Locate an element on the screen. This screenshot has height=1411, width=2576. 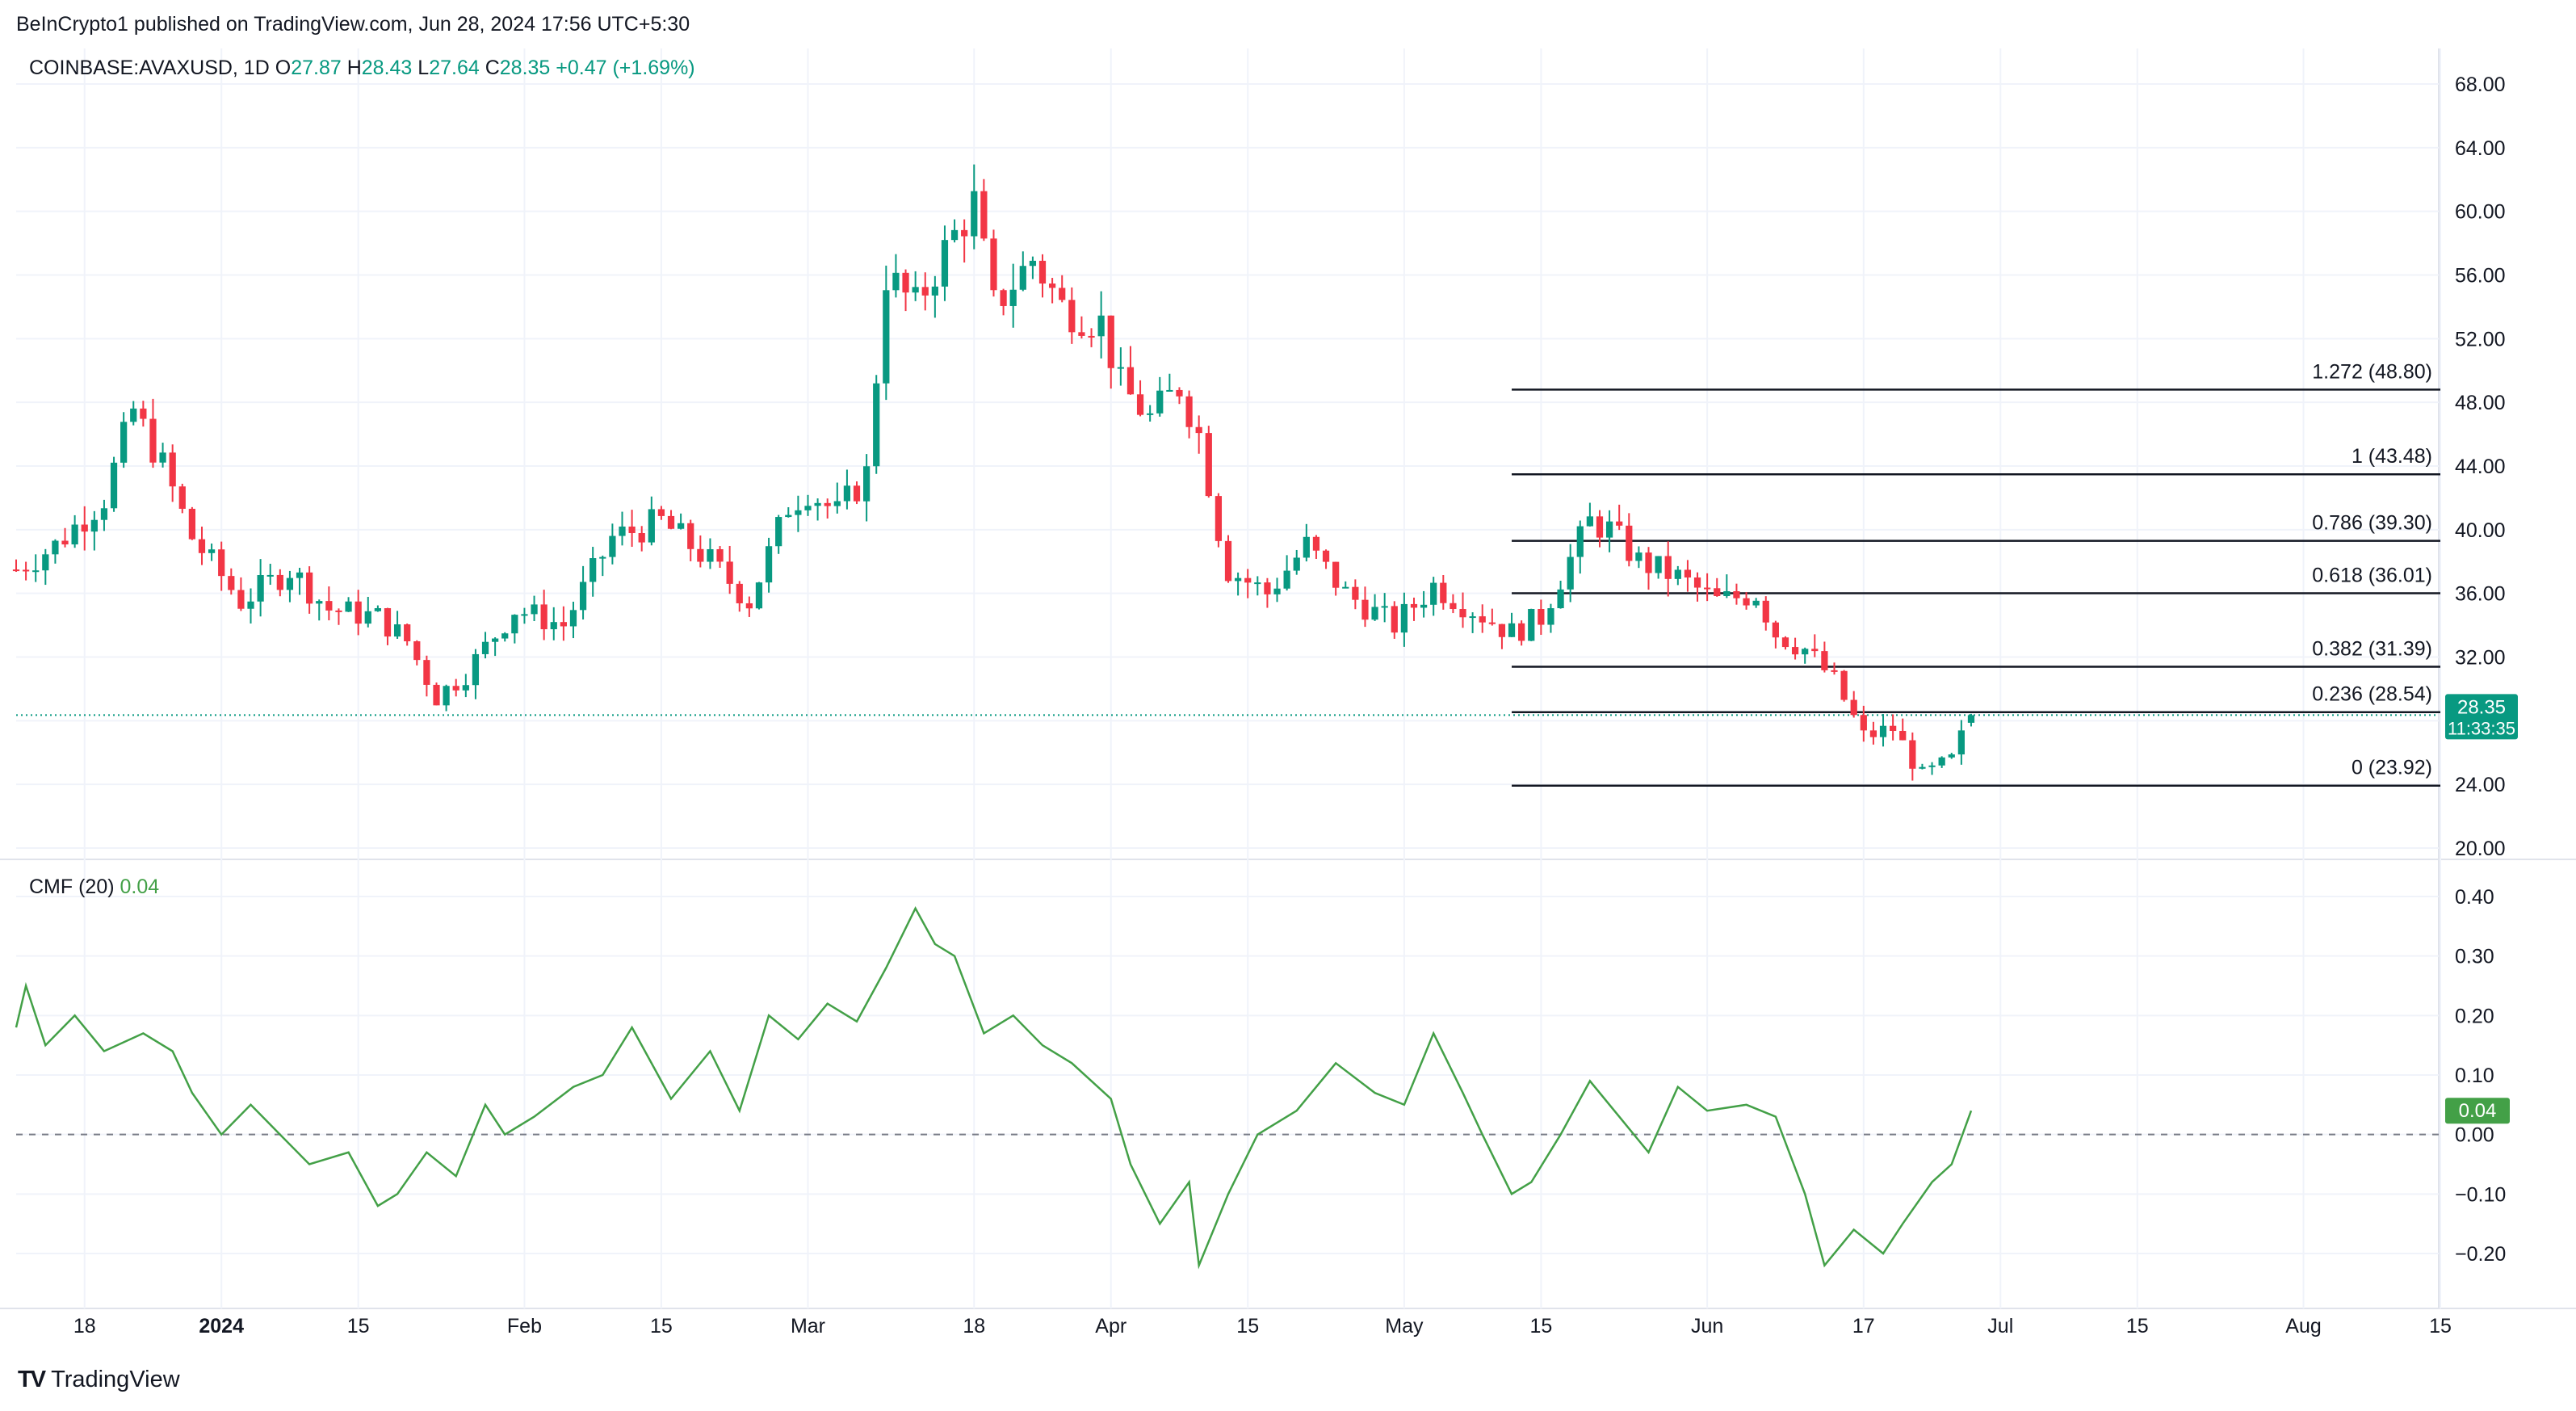
cmf-legend: CMF (20) 0.04 is located at coordinates (94, 887).